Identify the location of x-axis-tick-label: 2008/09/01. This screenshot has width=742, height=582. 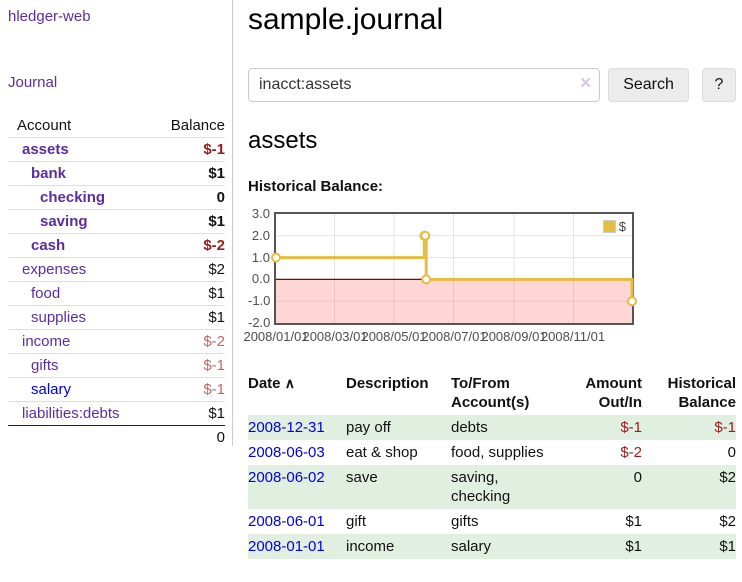
(514, 336).